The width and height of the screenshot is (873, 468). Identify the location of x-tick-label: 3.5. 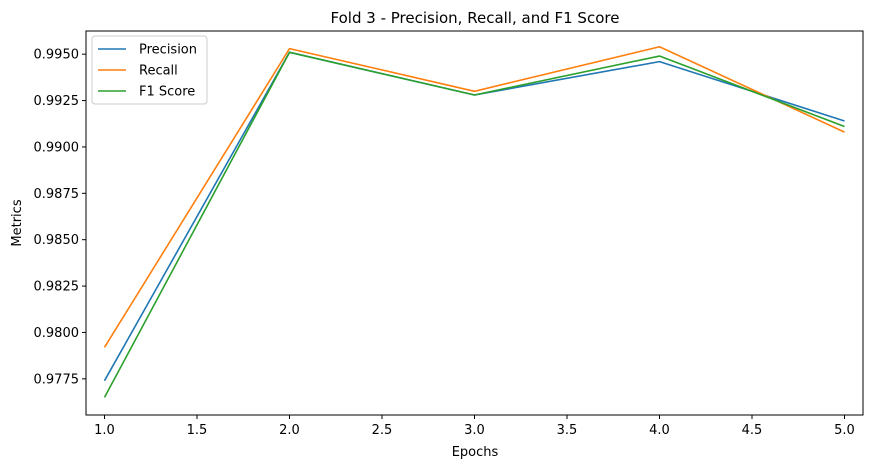
(567, 430).